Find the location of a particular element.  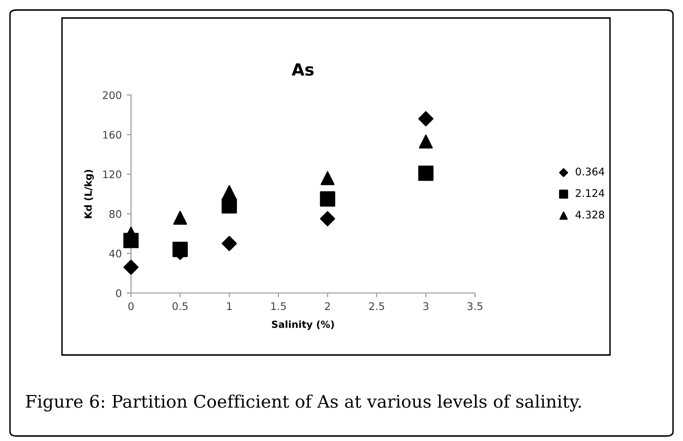

x-tick-label: 1 is located at coordinates (229, 306).